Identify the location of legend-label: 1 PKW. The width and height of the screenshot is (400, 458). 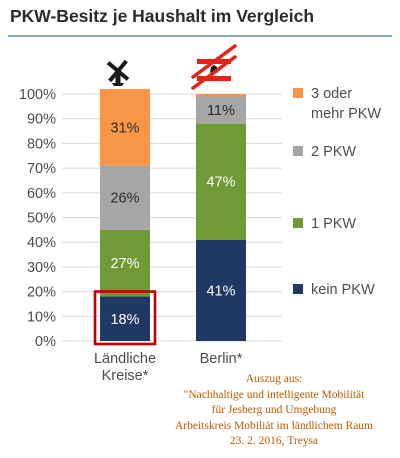
(333, 224).